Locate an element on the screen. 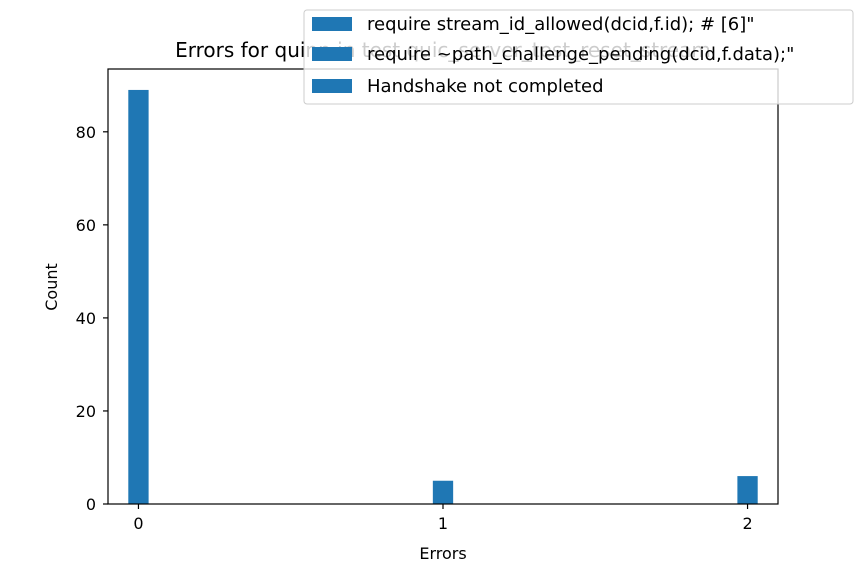 The width and height of the screenshot is (864, 576). x-tick-label: 2 is located at coordinates (747, 523).